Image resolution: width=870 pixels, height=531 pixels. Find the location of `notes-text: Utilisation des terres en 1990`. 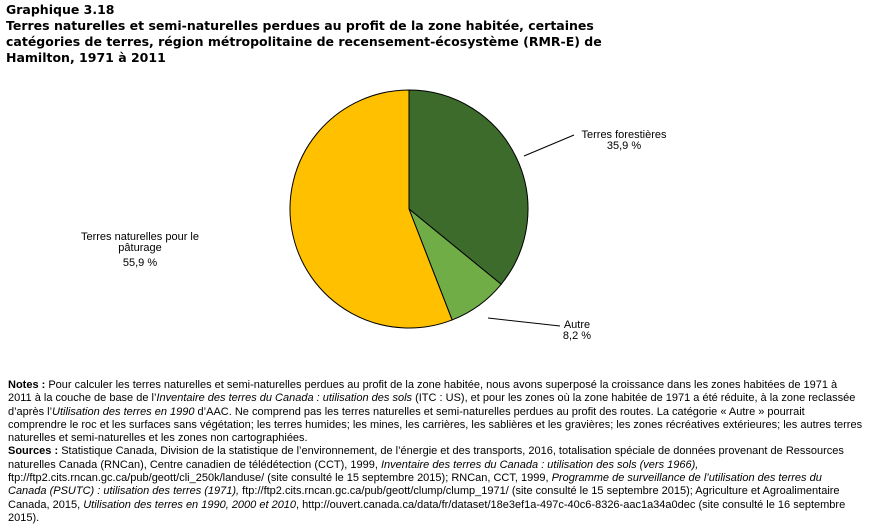

notes-text: Utilisation des terres en 1990 is located at coordinates (123, 411).